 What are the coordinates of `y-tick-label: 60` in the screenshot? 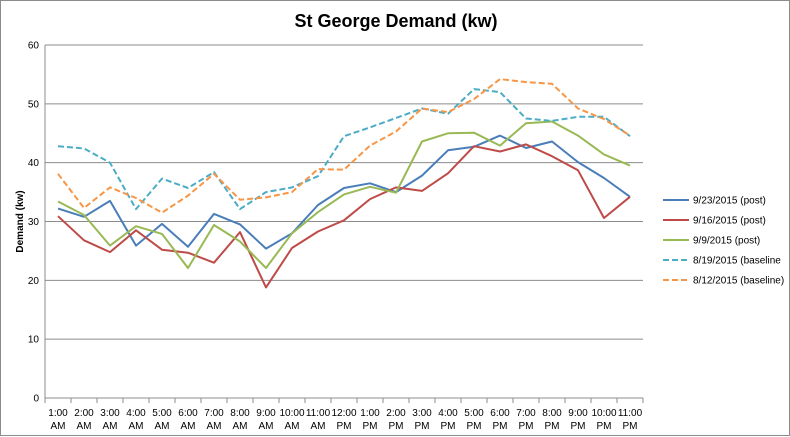 It's located at (34, 46).